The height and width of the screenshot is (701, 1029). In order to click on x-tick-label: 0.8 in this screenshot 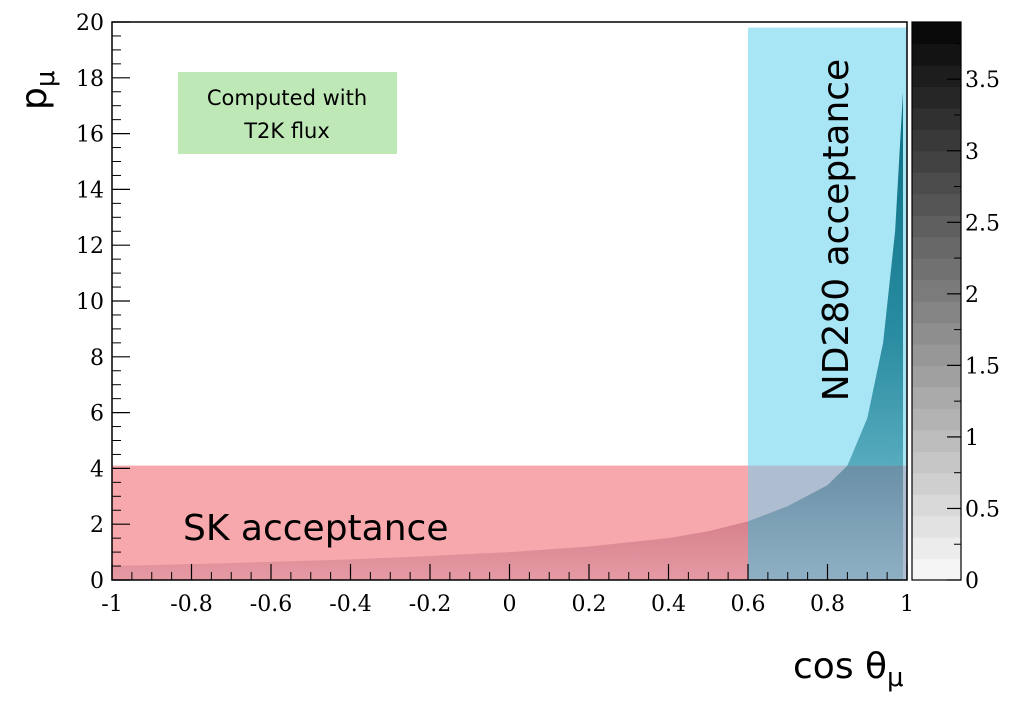, I will do `click(827, 604)`.